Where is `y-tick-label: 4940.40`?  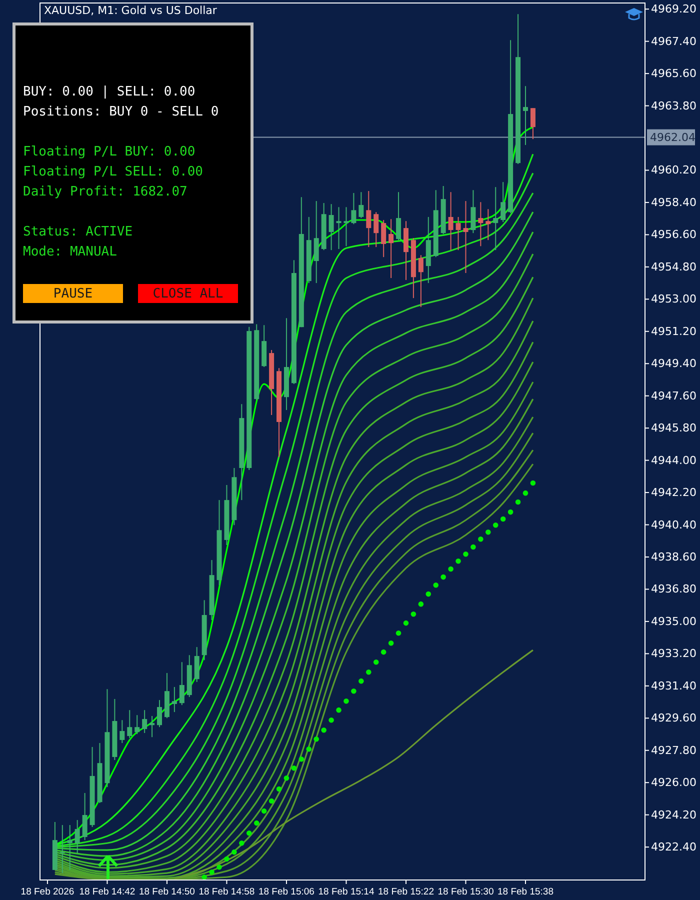 y-tick-label: 4940.40 is located at coordinates (673, 525).